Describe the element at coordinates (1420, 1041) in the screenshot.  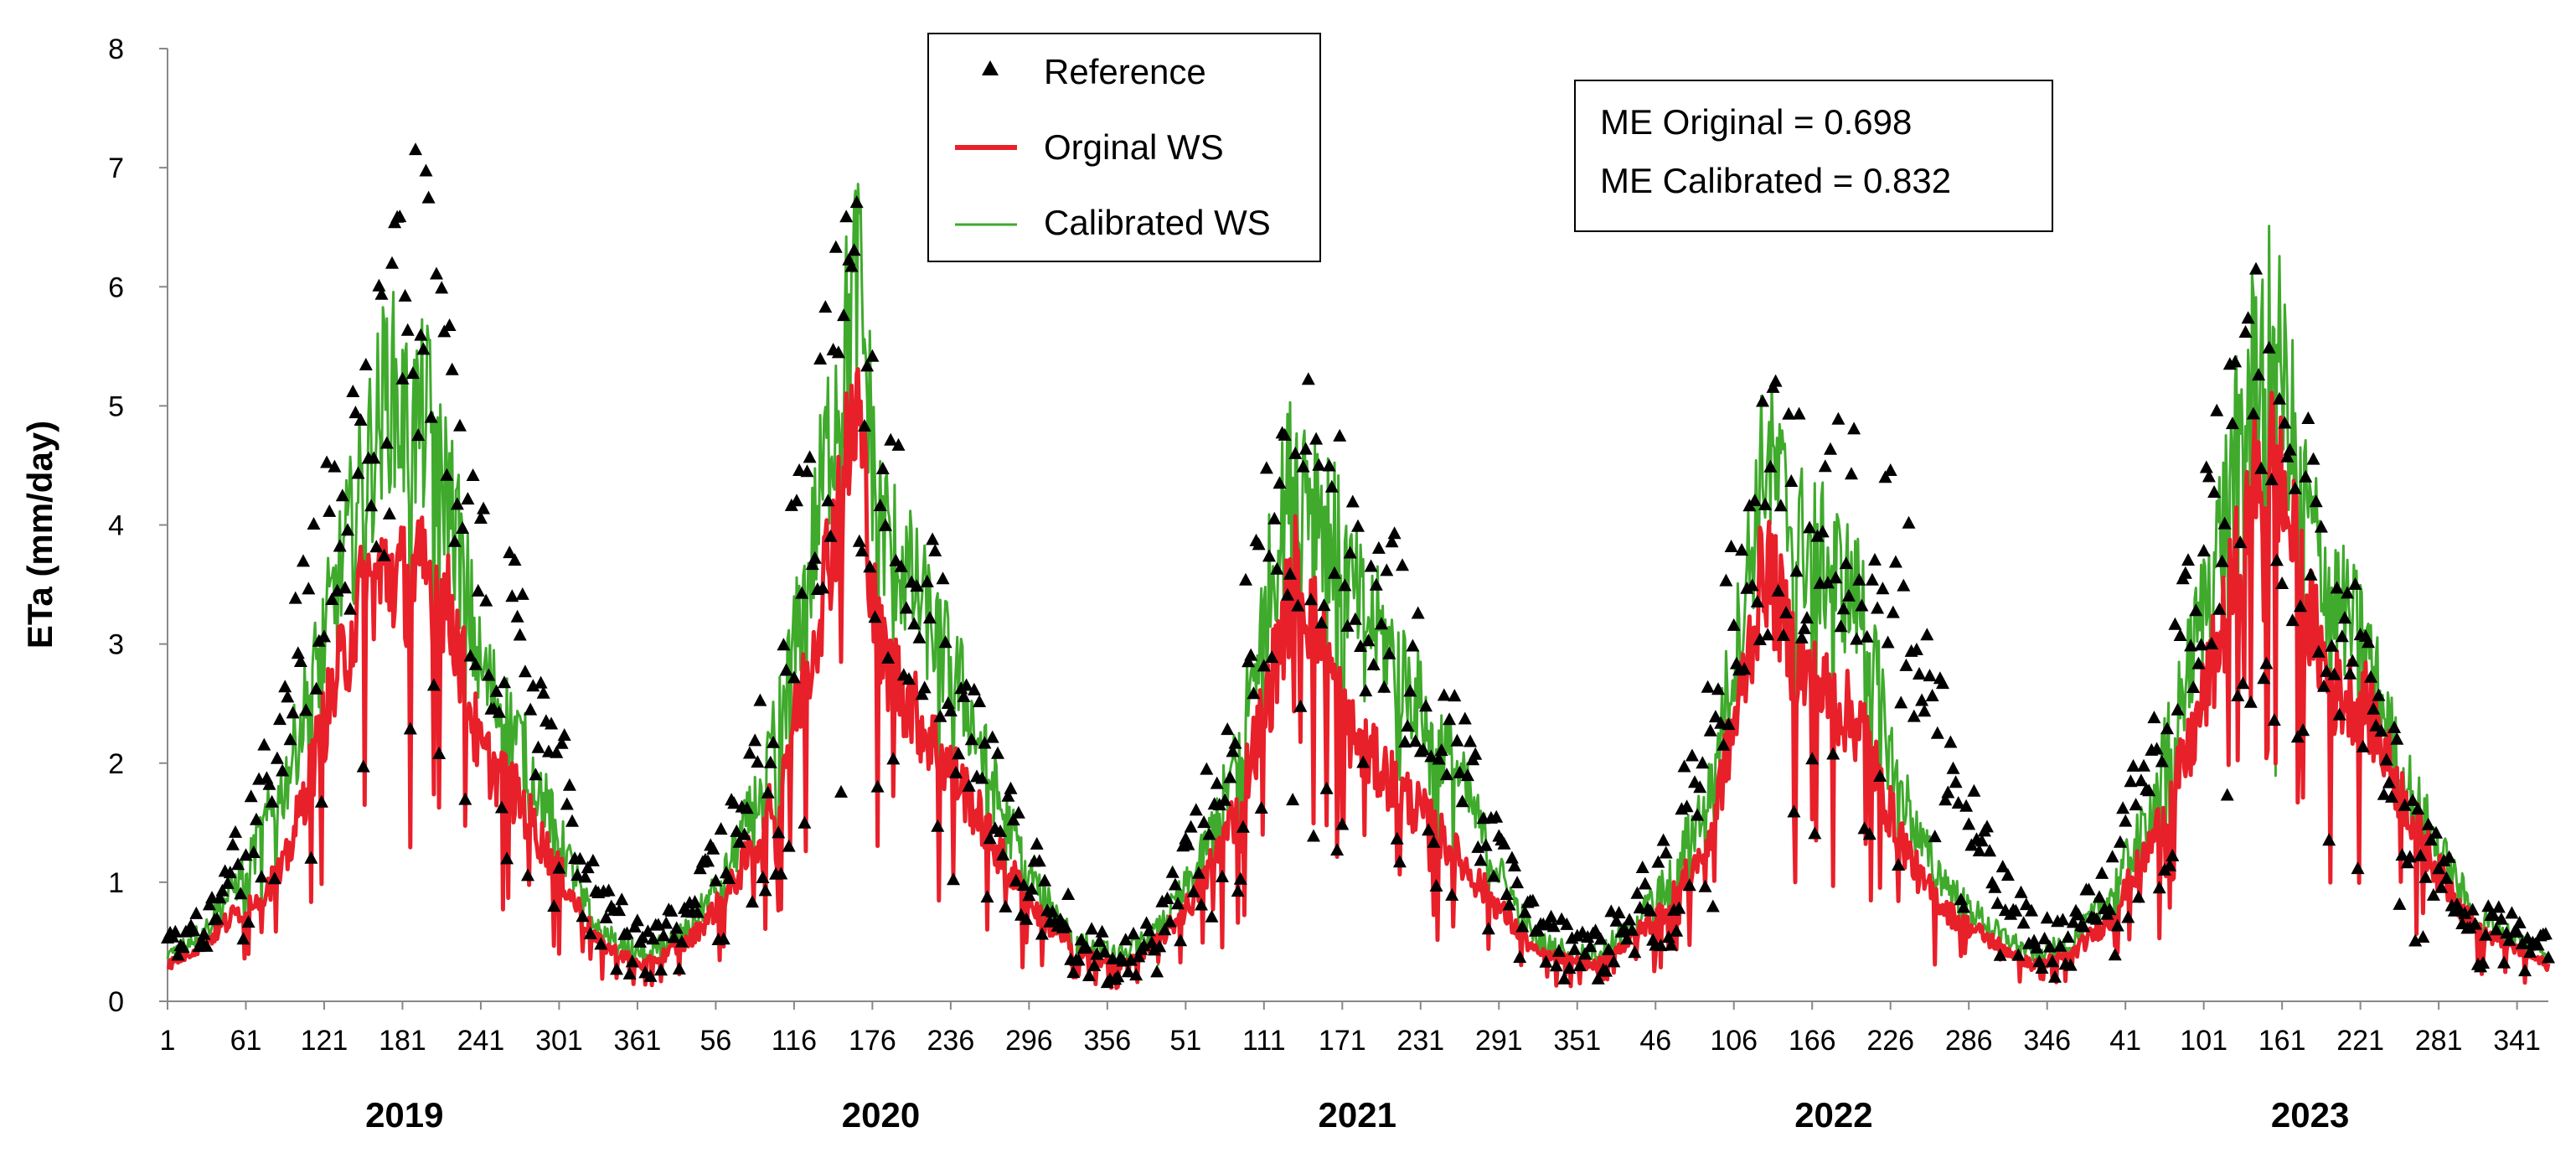
I see `x-tick-label: 231` at that location.